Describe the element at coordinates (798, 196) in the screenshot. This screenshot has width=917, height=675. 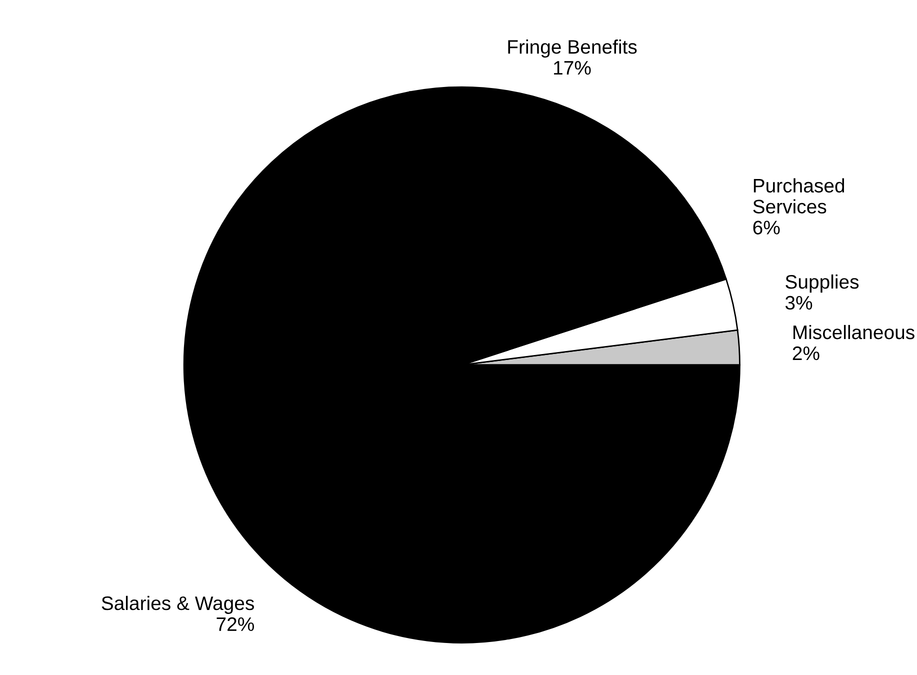
I see `slice-label: Purchased Services` at that location.